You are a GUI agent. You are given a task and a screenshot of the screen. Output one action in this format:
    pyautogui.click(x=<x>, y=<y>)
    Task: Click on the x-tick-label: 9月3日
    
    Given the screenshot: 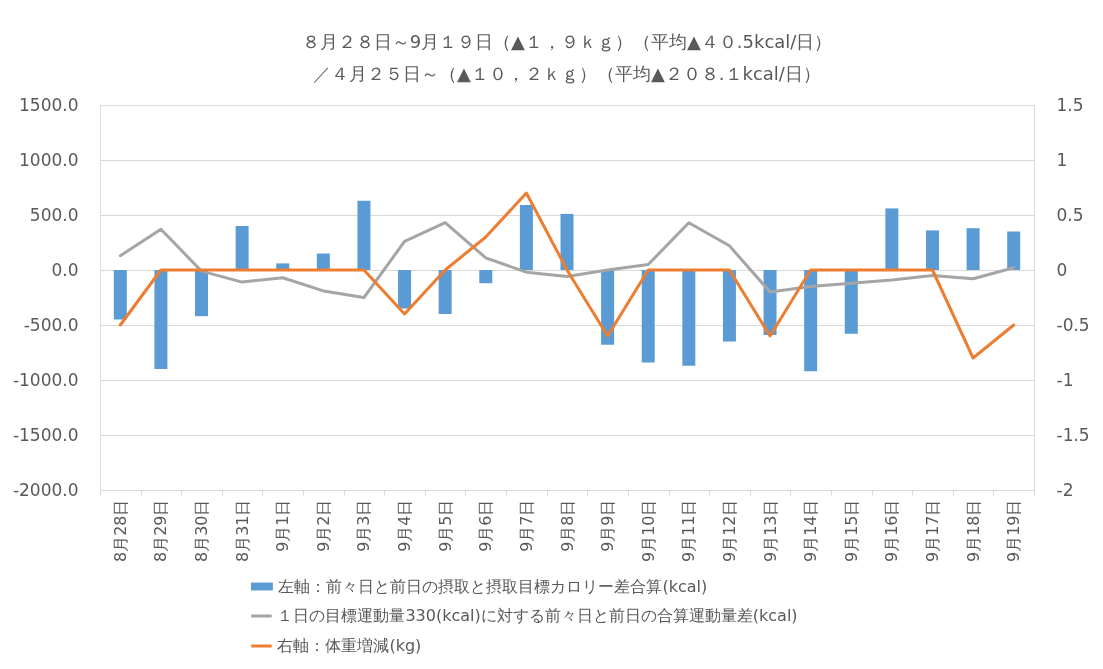 What is the action you would take?
    pyautogui.click(x=364, y=525)
    